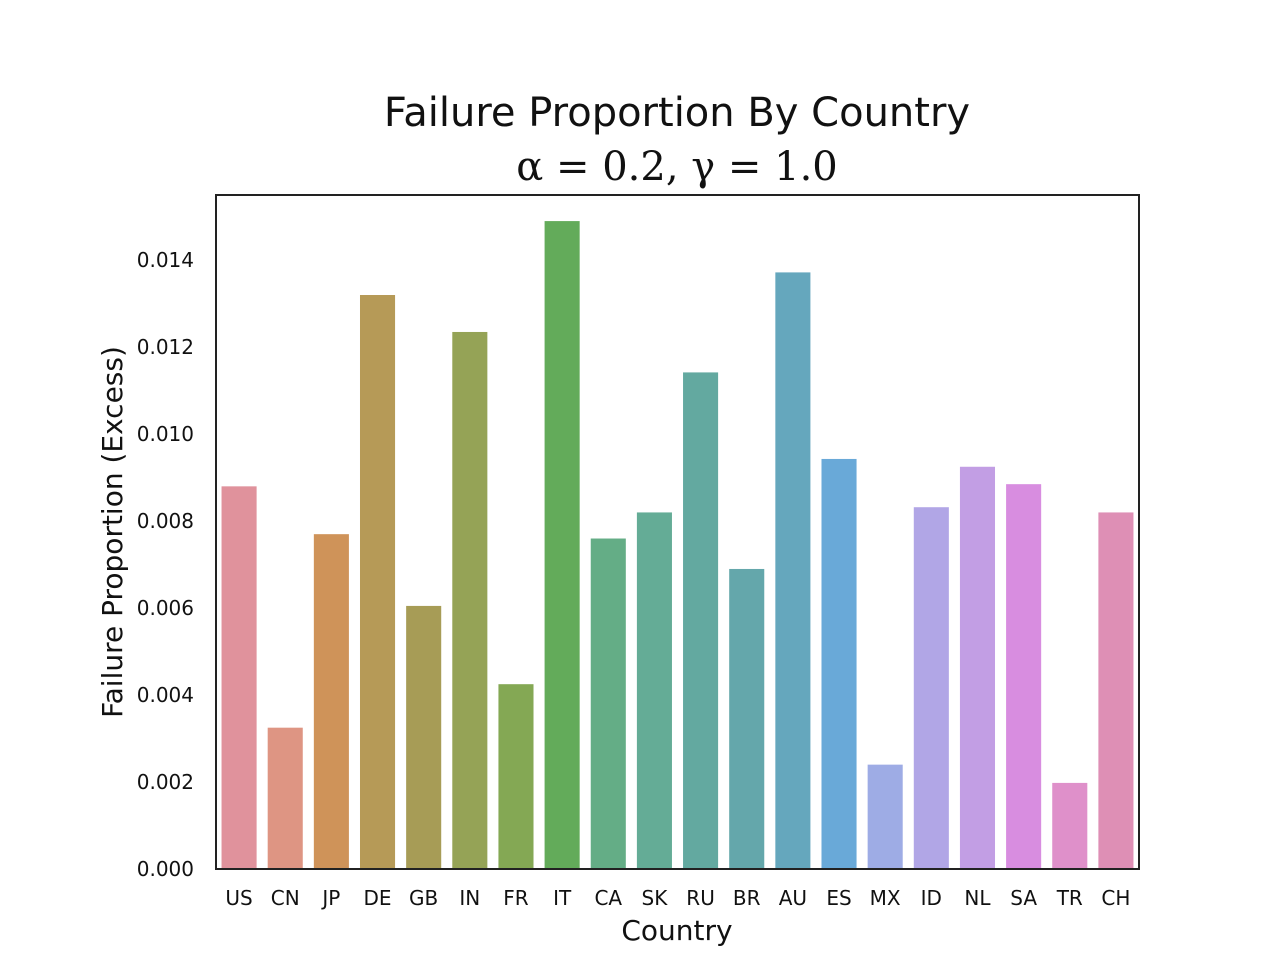 This screenshot has height=976, width=1278. What do you see at coordinates (885, 898) in the screenshot?
I see `x-tick-label-mx: MX` at bounding box center [885, 898].